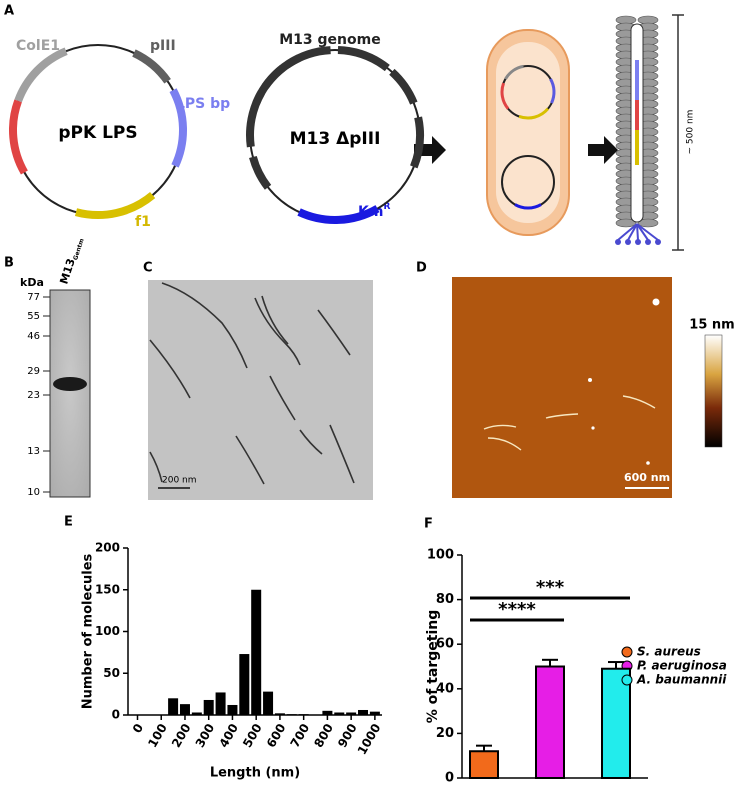 The height and width of the screenshot is (785, 736). What do you see at coordinates (335, 139) in the screenshot?
I see `plasmid-name: M13 ΔpIII` at bounding box center [335, 139].